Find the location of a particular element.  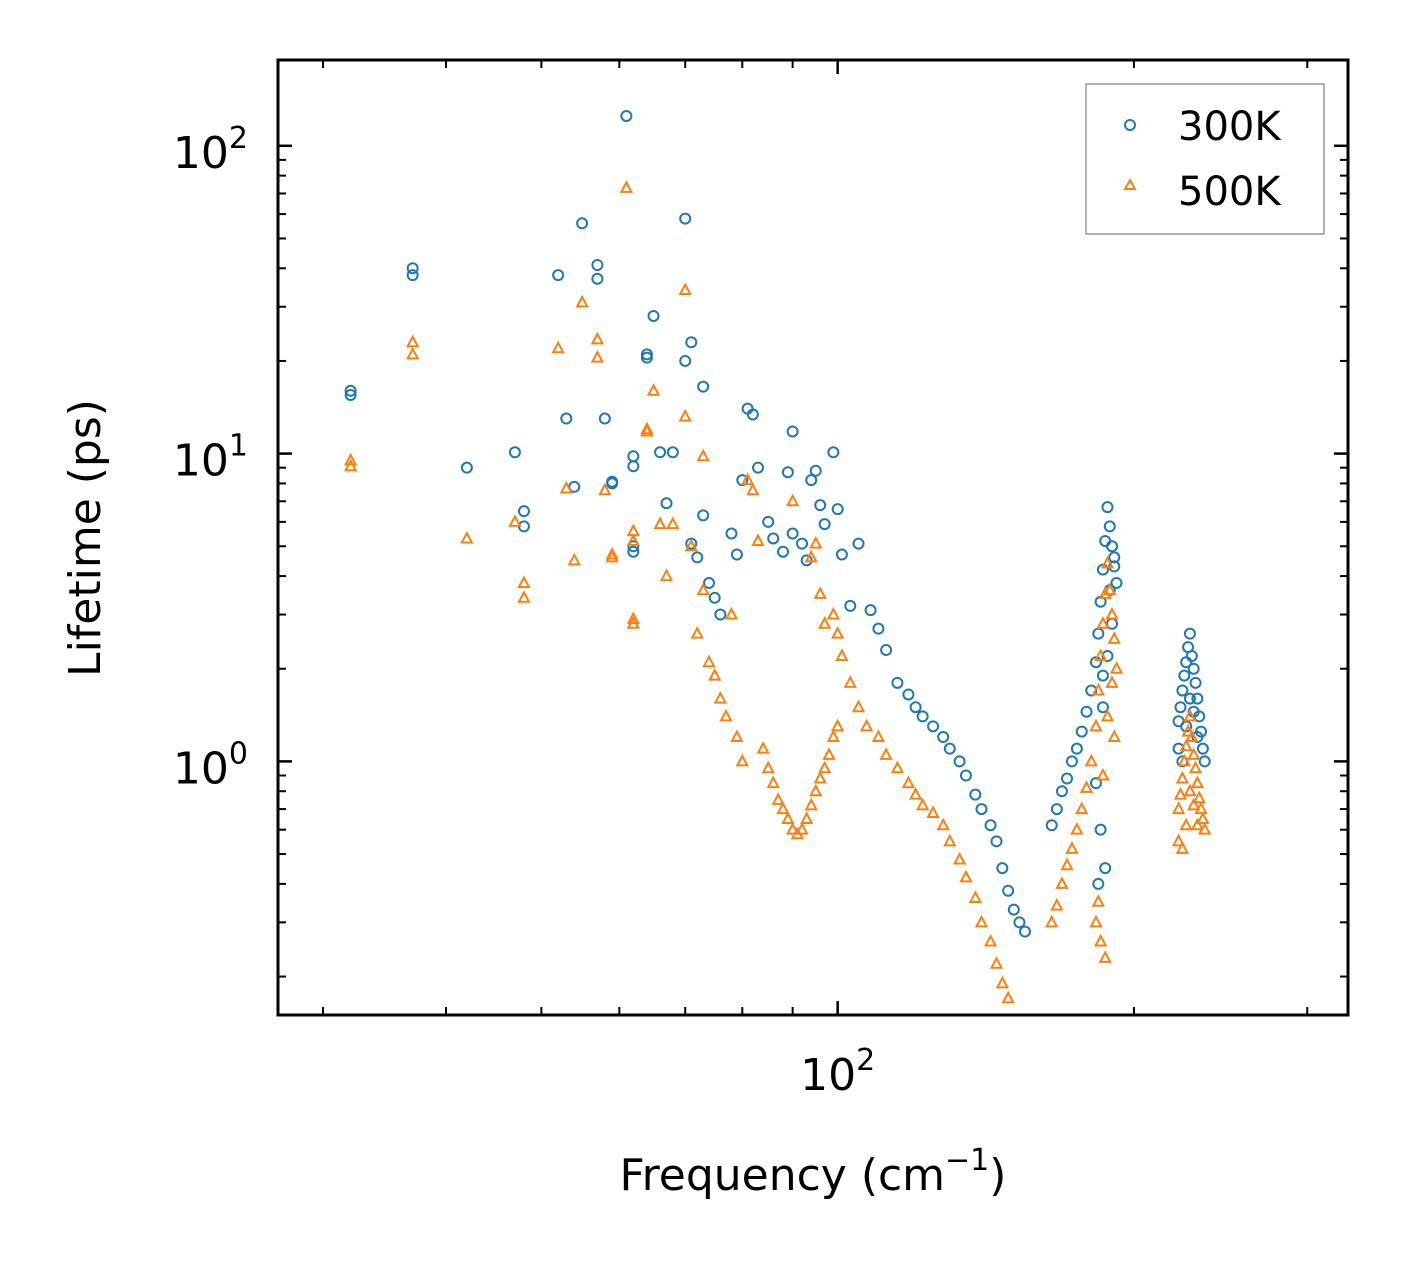

x-axis-label: Frequency (cm−1) is located at coordinates (813, 1172).